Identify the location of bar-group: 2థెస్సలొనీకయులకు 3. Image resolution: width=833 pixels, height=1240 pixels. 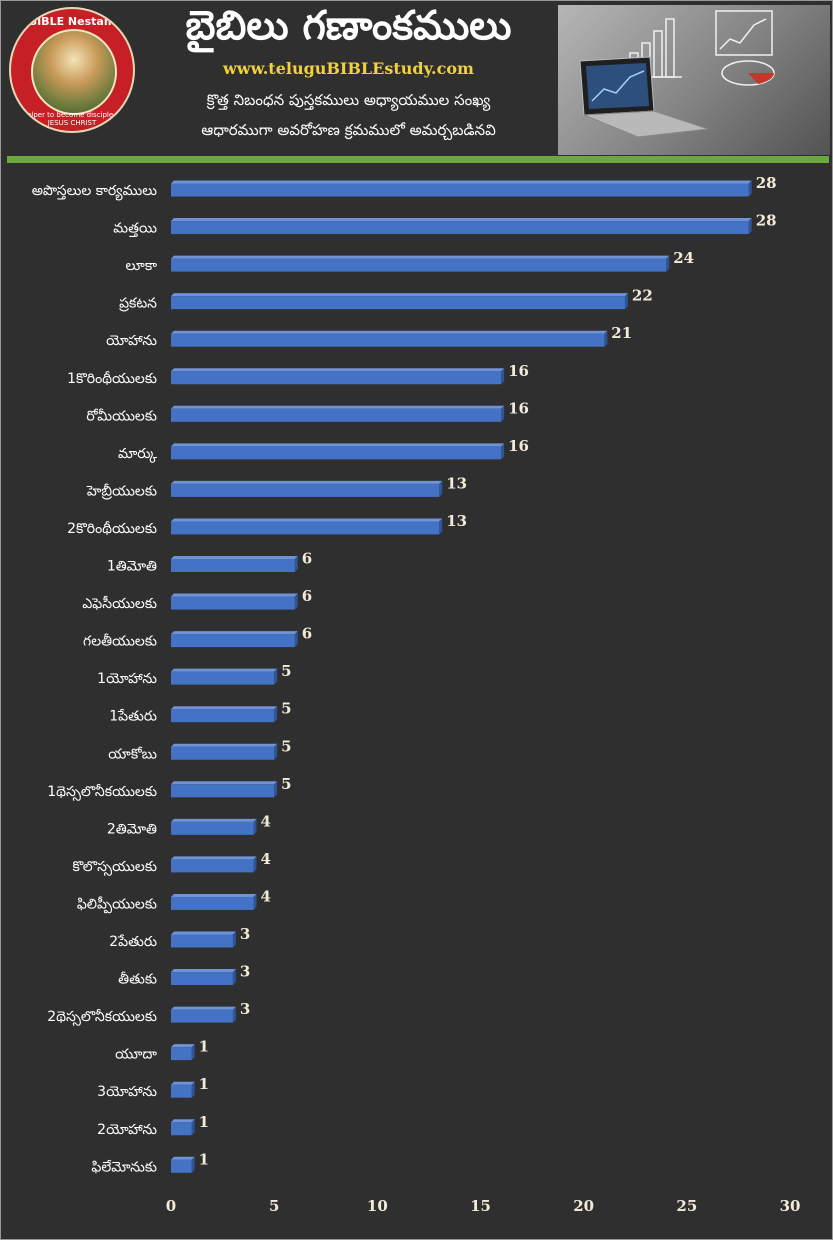
(148, 1013).